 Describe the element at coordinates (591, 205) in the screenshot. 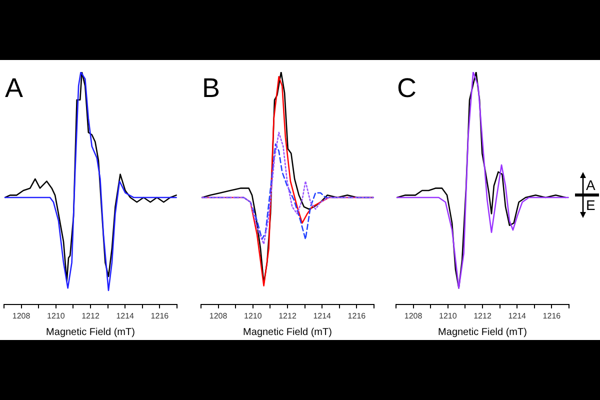

I see `text: E` at that location.